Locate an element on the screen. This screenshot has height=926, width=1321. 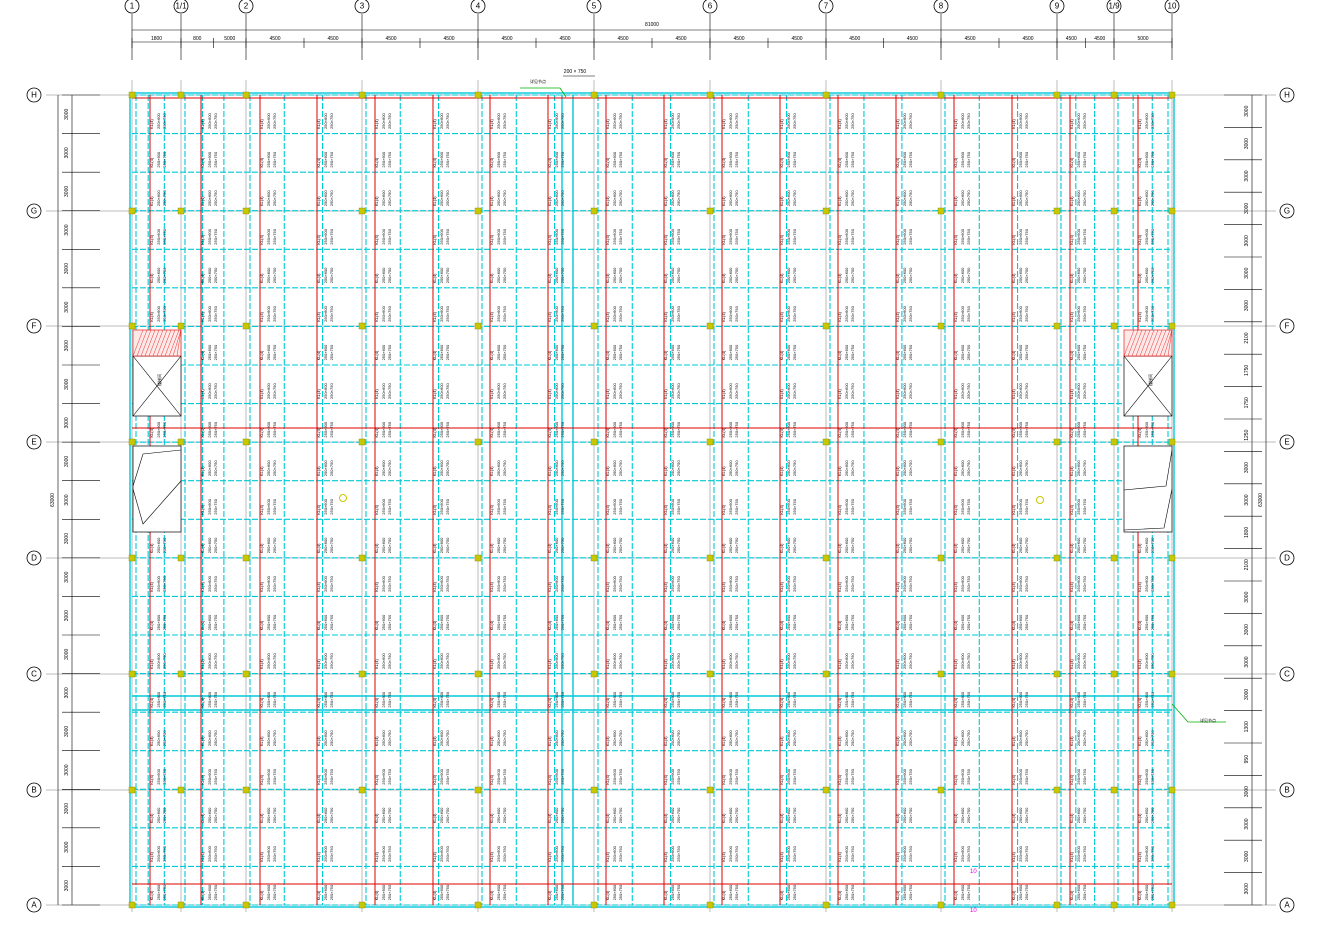
ramp-opening is located at coordinates (1148, 489).